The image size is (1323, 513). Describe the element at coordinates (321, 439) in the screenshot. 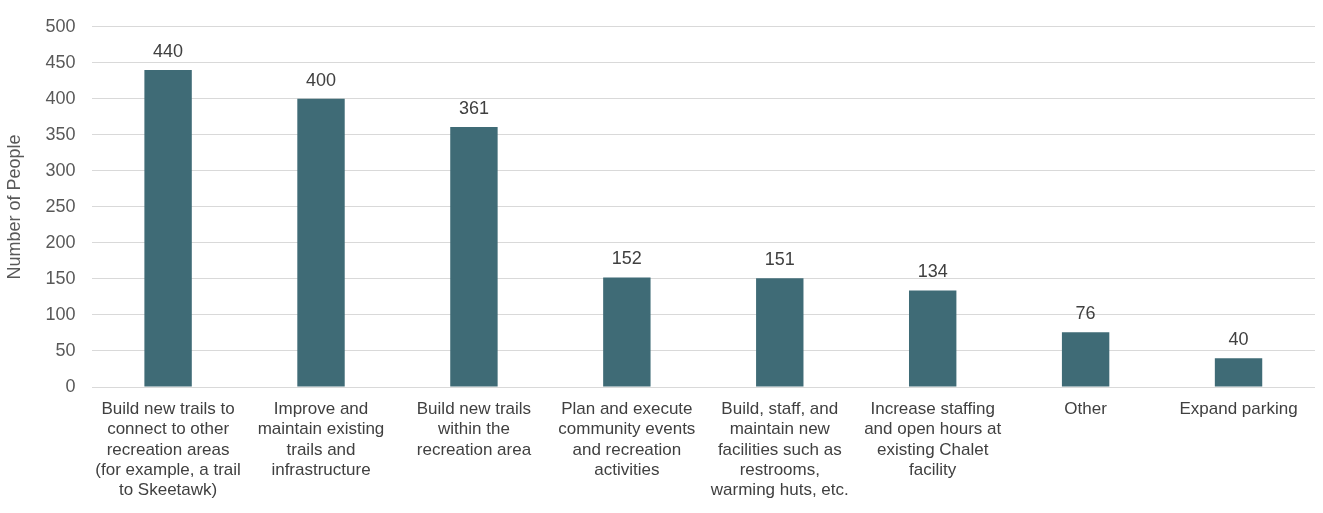

I see `x-tick-label: Improve and maintain existing trails and infrastructure` at that location.